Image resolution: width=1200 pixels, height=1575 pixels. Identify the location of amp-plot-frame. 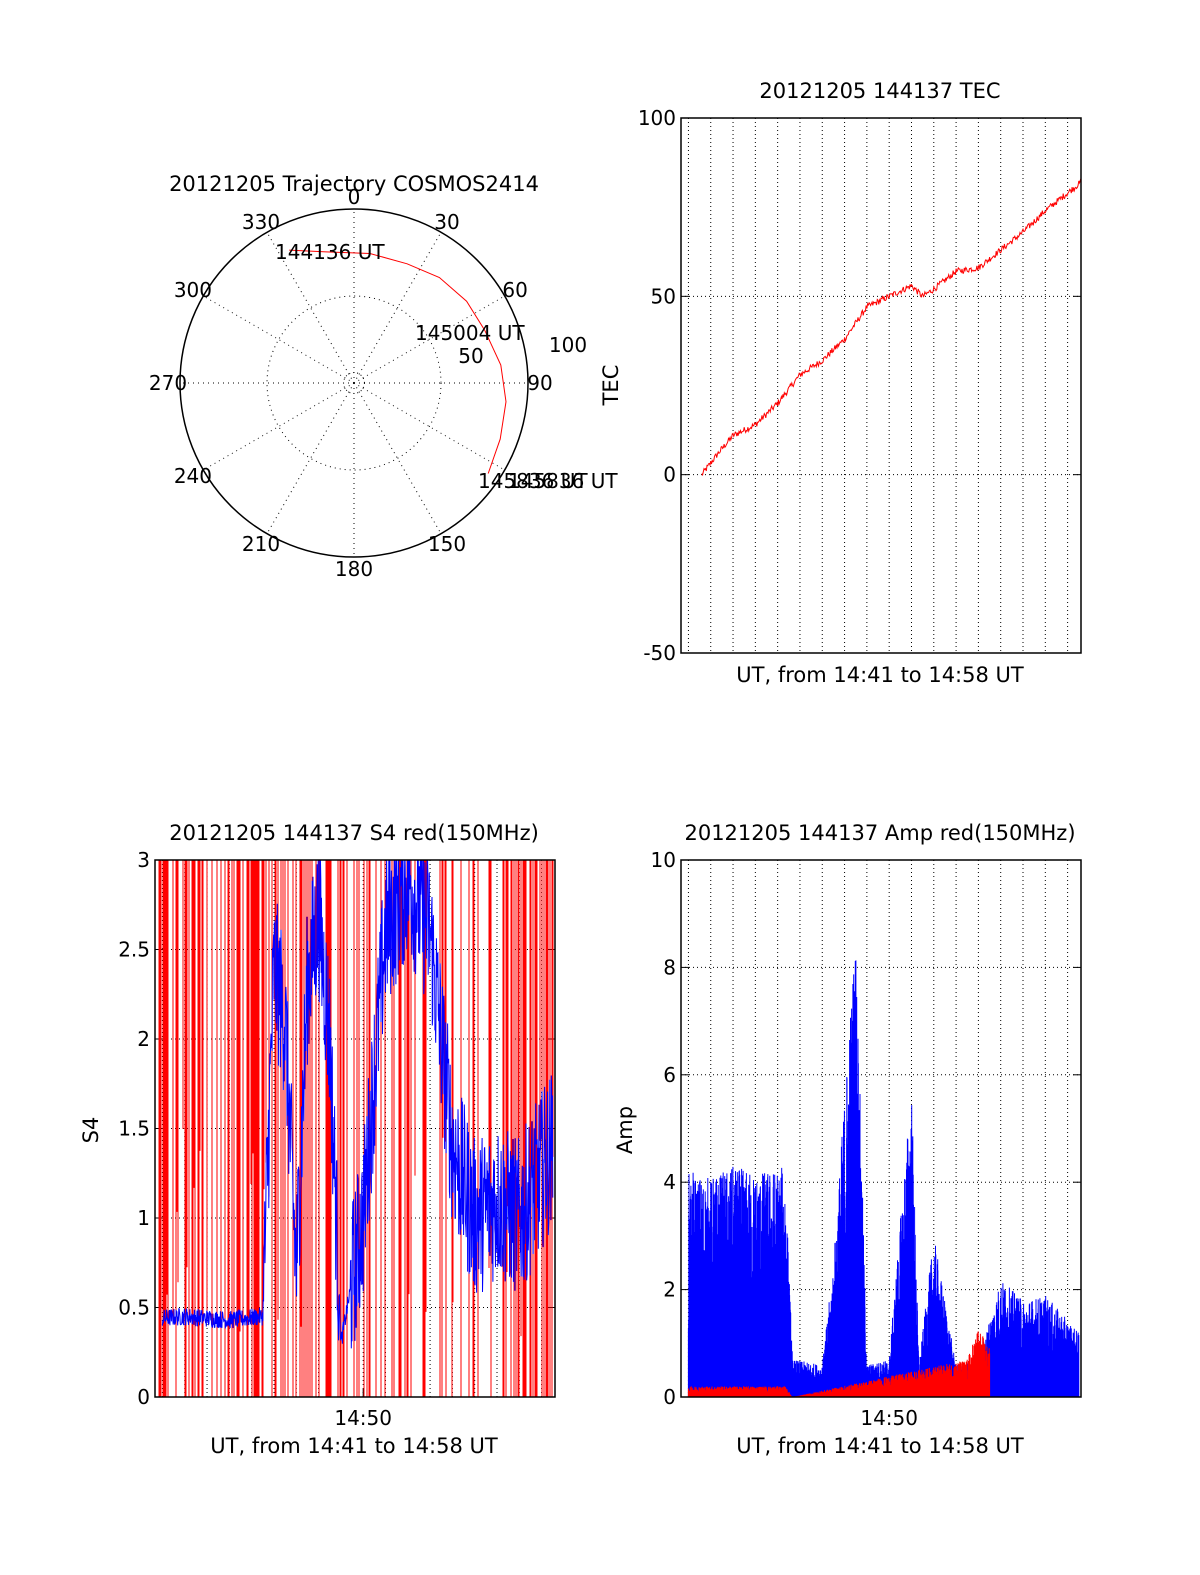
(881, 1128).